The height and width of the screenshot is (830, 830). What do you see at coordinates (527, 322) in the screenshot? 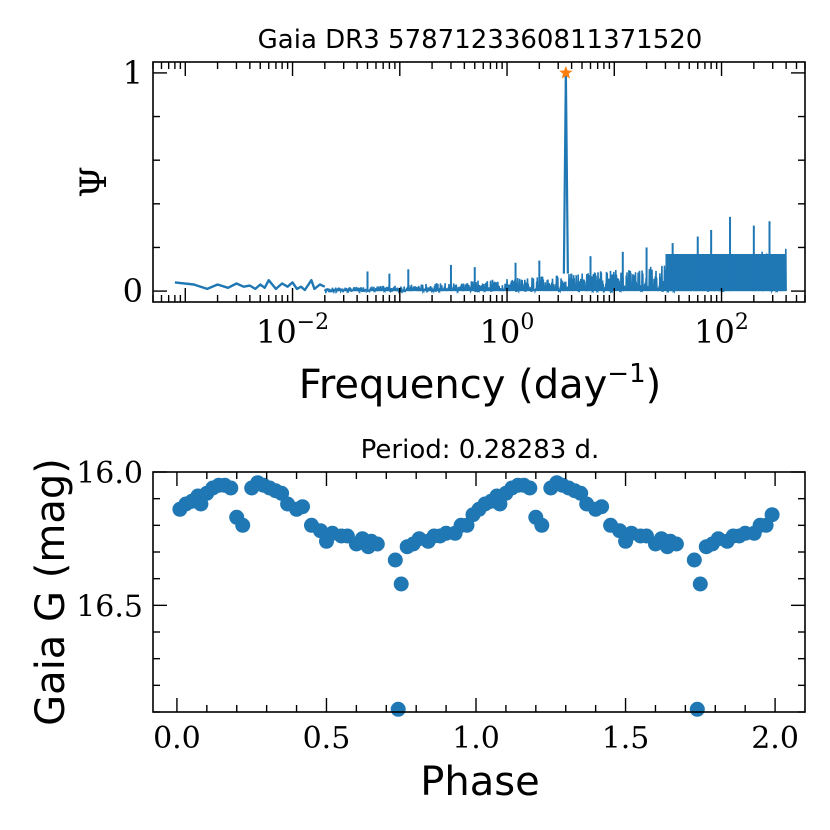
I see `x-tick-exponent: 0` at bounding box center [527, 322].